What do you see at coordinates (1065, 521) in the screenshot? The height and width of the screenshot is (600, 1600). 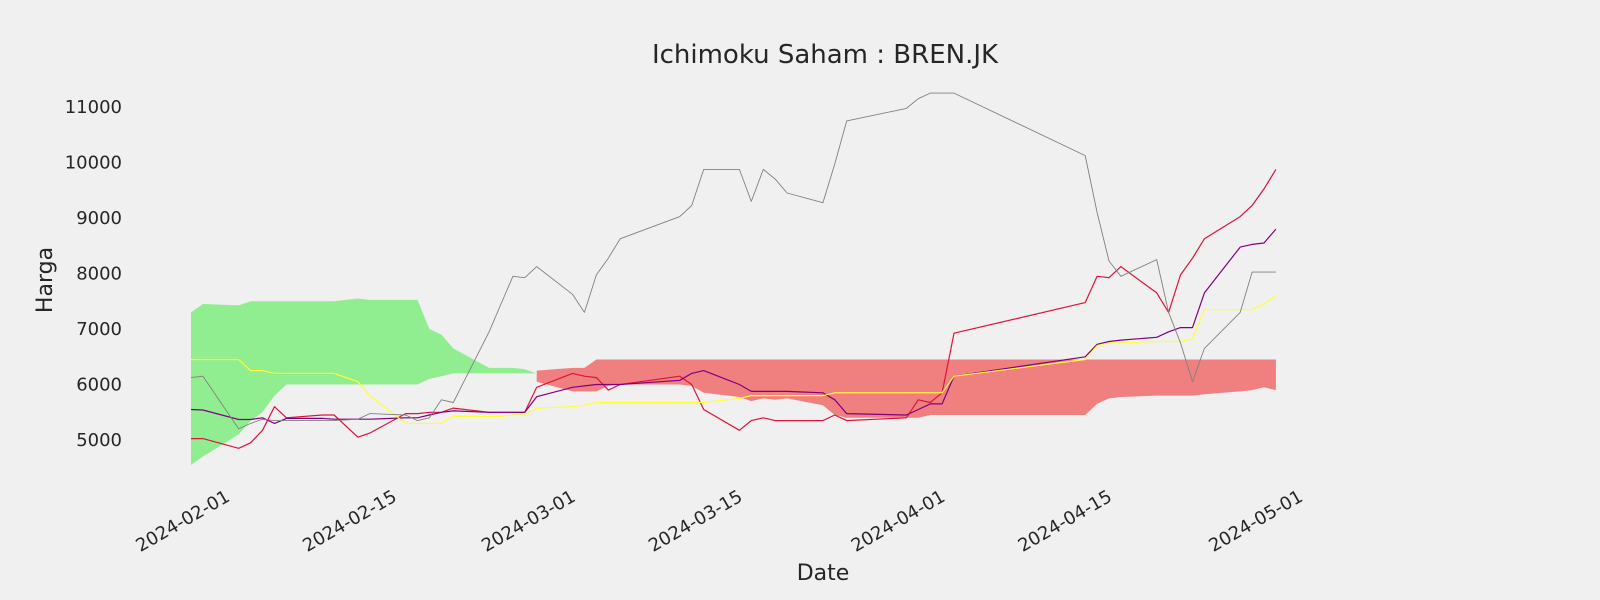 I see `x-tick-label: 2024-04-15` at bounding box center [1065, 521].